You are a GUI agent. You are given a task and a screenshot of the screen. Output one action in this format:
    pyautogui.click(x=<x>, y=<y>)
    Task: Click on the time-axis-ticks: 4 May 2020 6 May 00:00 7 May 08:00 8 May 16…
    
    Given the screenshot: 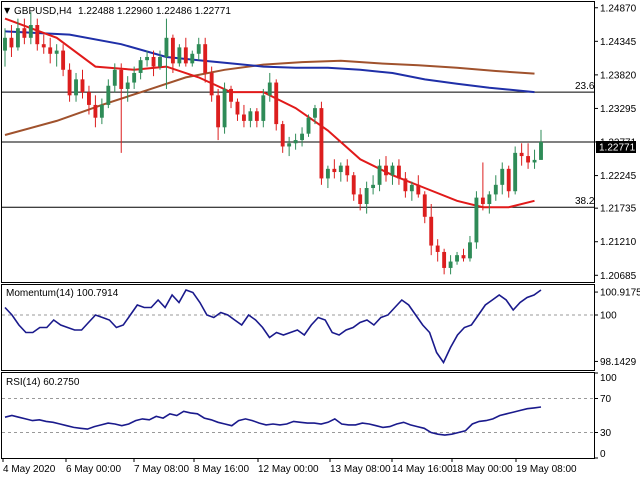 What is the action you would take?
    pyautogui.click(x=289, y=466)
    